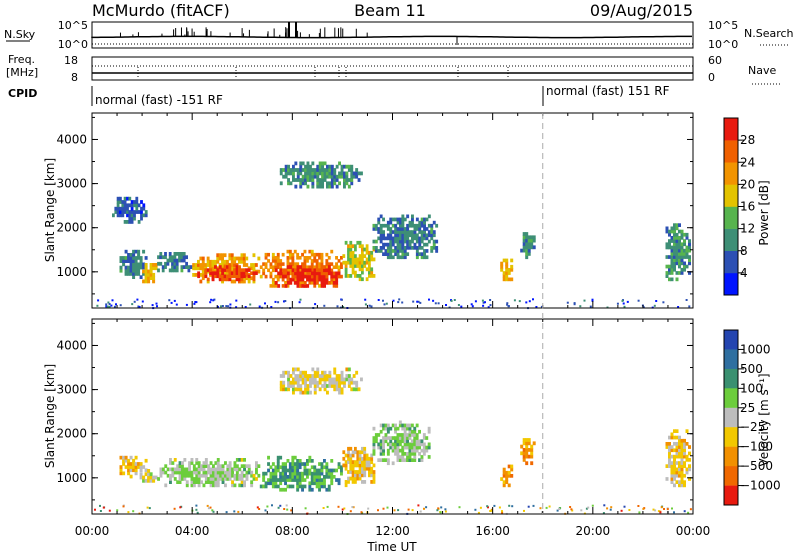  What do you see at coordinates (747, 408) in the screenshot?
I see `colorbar-tick-label: 25` at bounding box center [747, 408].